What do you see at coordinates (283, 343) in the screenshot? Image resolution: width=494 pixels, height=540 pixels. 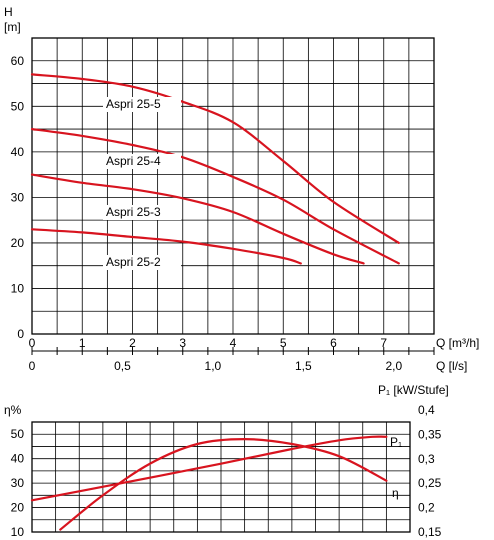 I see `x-tick-label-primary: 5` at bounding box center [283, 343].